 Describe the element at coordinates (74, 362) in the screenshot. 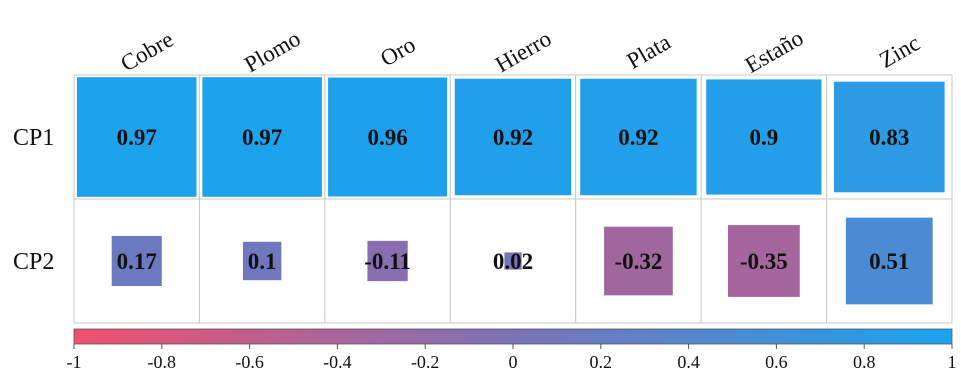

I see `colorbar-tick-label: -1` at that location.